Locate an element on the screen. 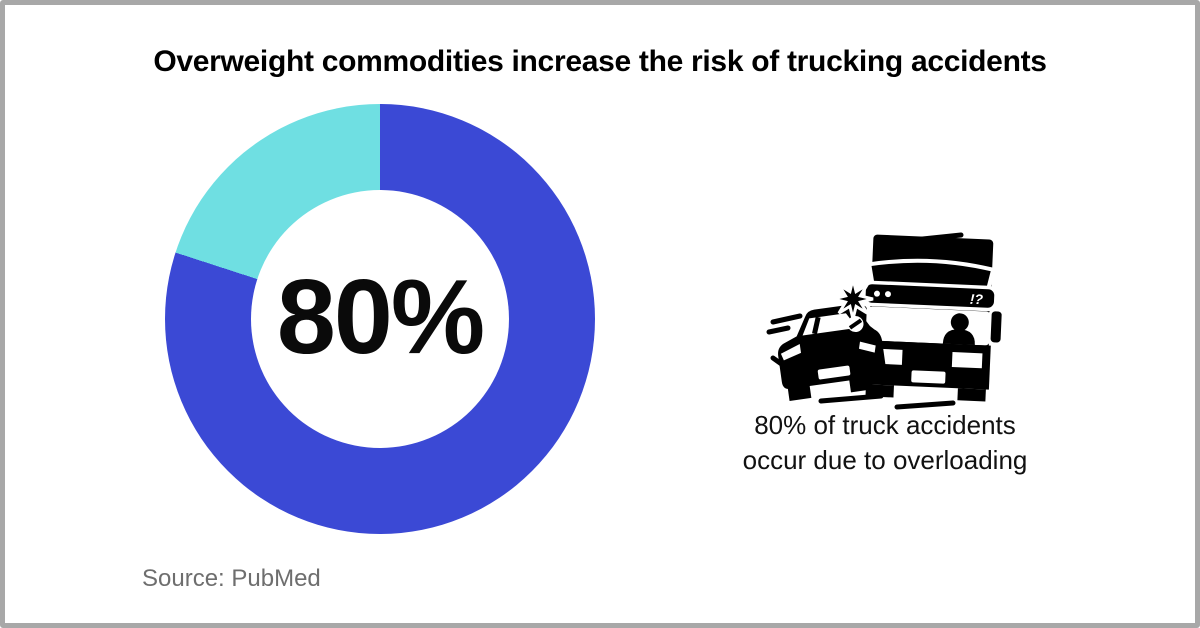  right-mirror is located at coordinates (996, 327).